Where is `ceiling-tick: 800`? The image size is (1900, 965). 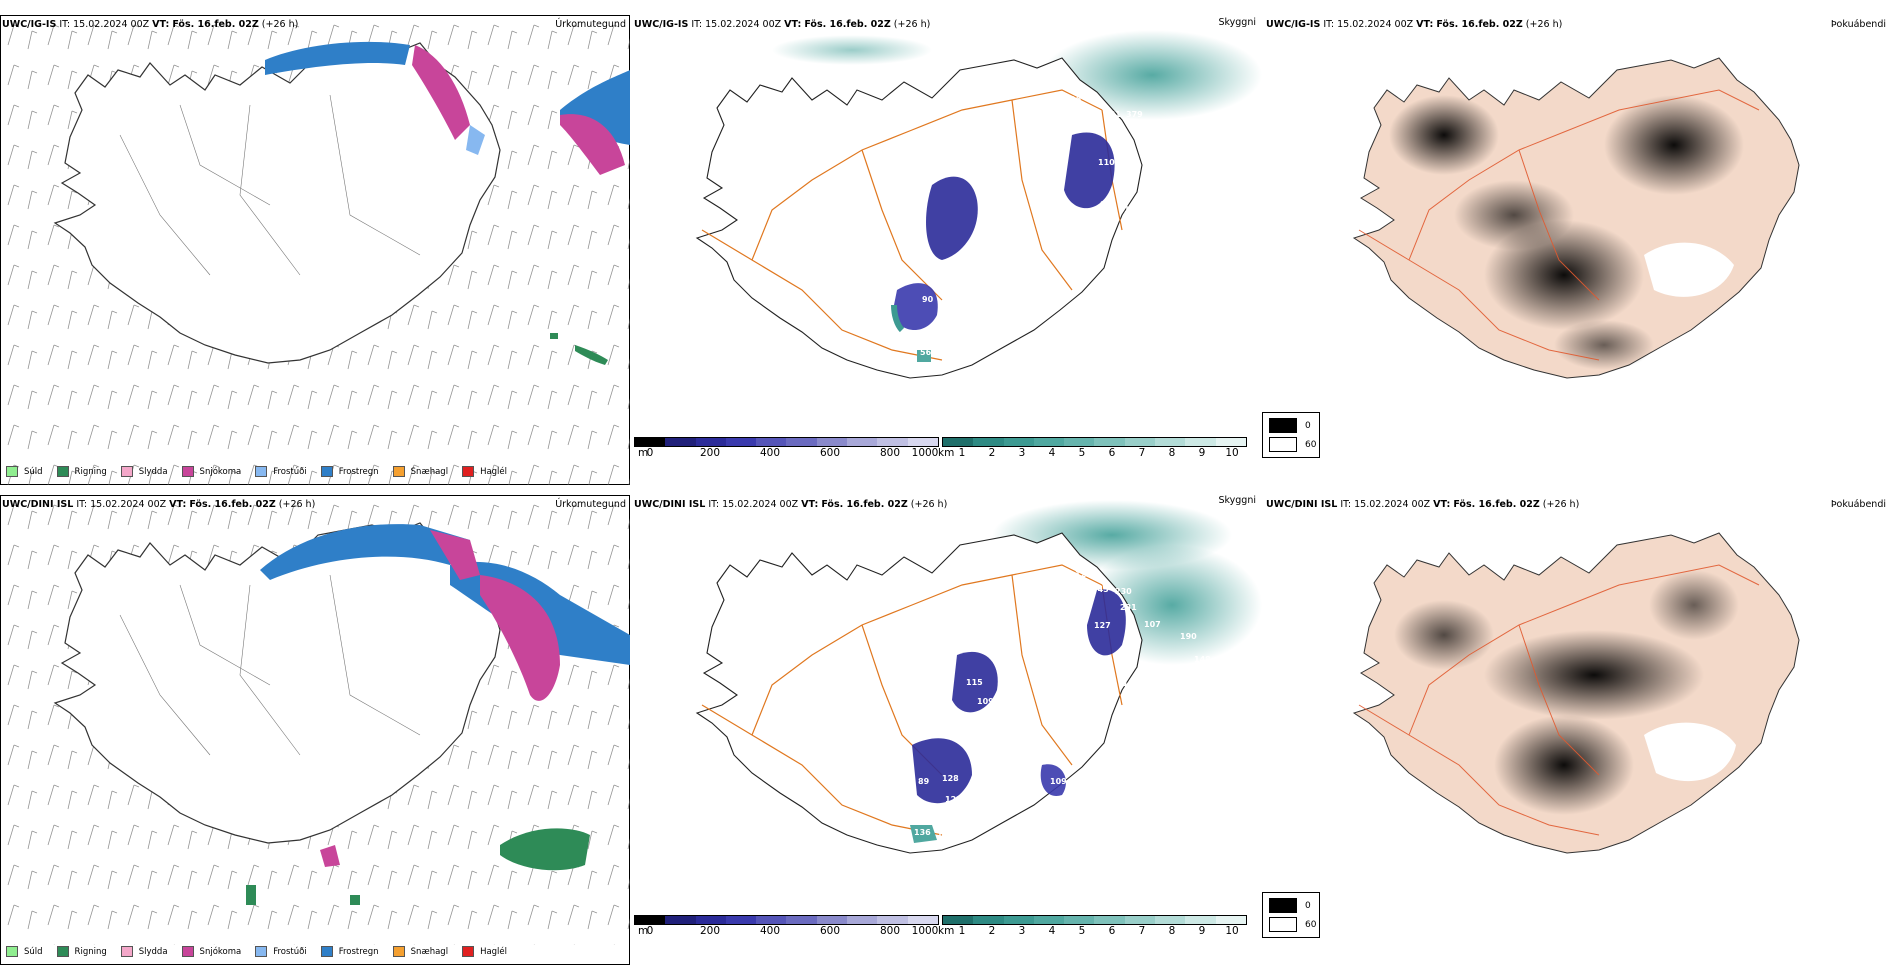 ceiling-tick: 800 is located at coordinates (890, 931).